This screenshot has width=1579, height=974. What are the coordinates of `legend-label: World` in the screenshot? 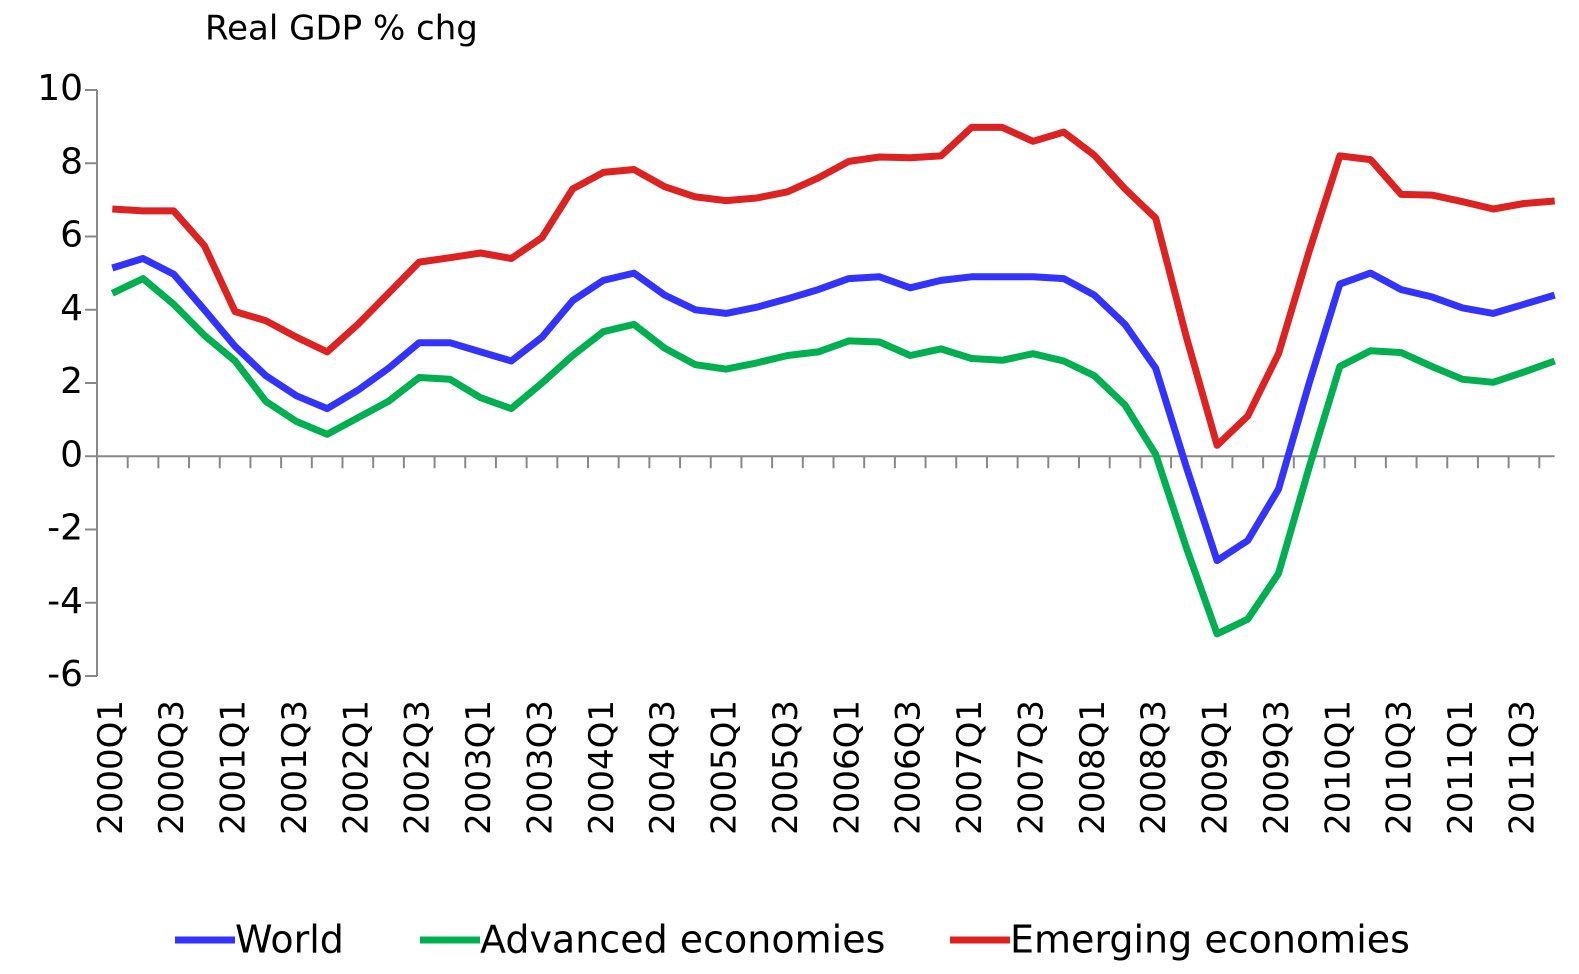 It's located at (289, 940).